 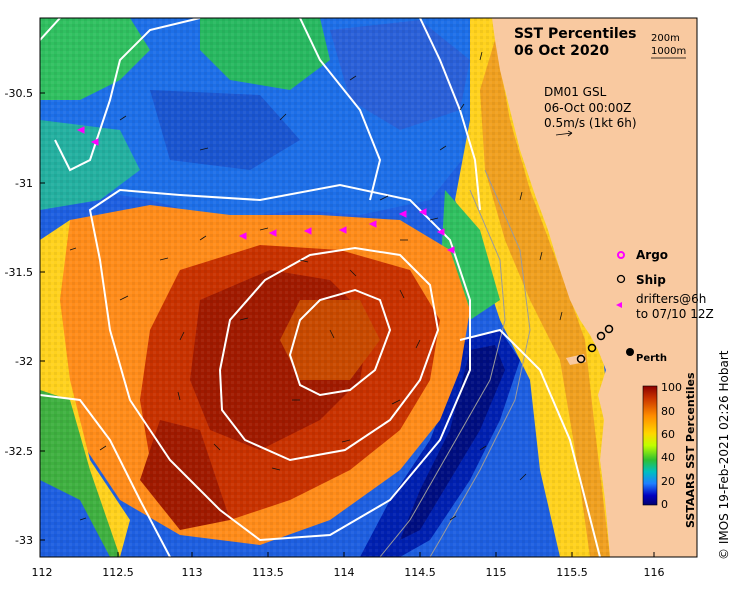 I want to click on colorbar-scale, so click(x=650, y=445).